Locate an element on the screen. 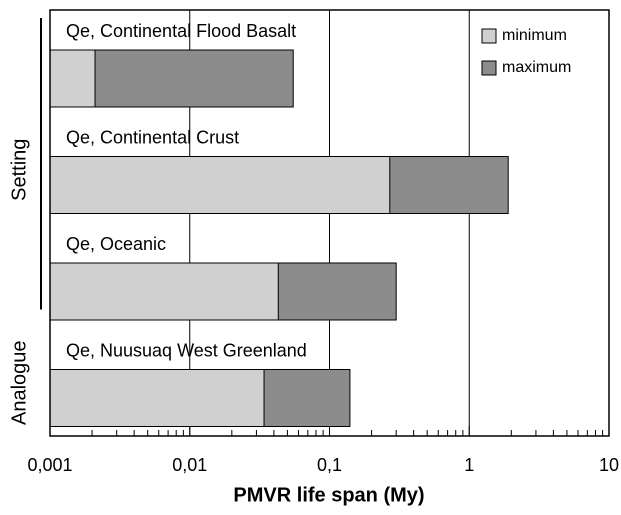 The height and width of the screenshot is (515, 621). x-axis-title: PMVR life span (My) is located at coordinates (328, 495).